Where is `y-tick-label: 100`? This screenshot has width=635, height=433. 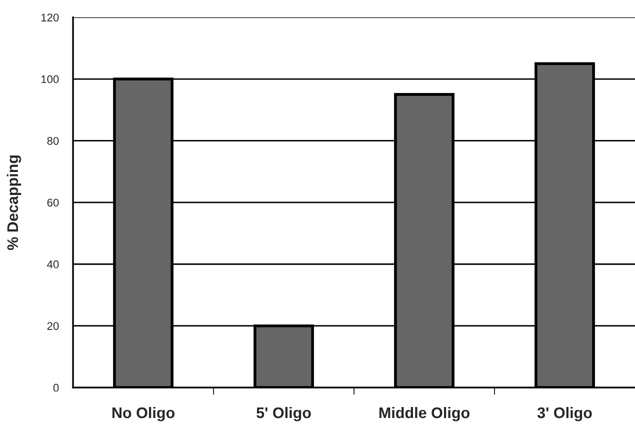 y-tick-label: 100 is located at coordinates (50, 79).